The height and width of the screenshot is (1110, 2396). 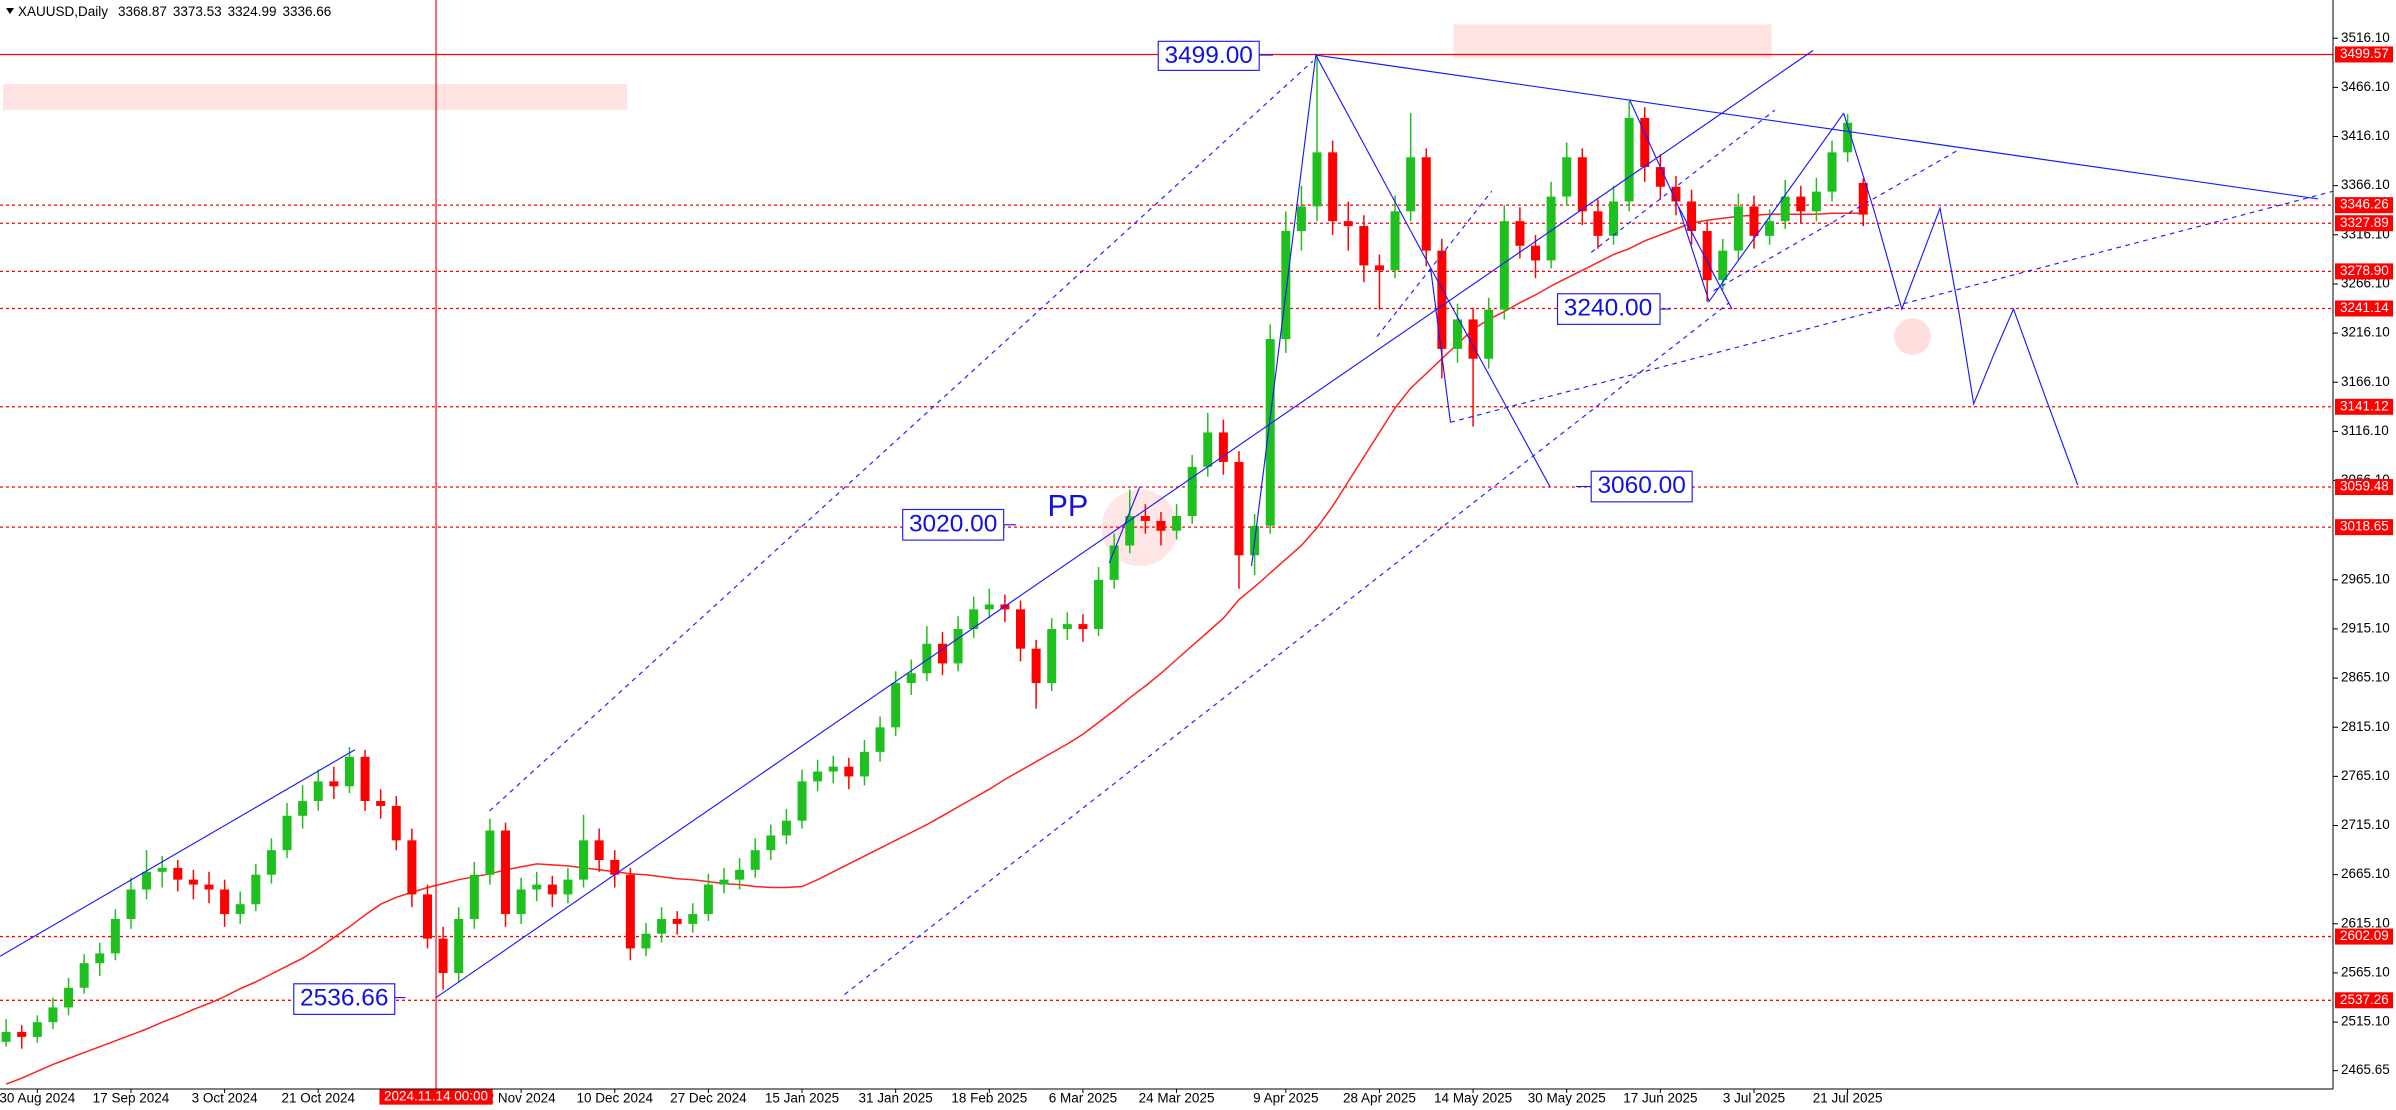 What do you see at coordinates (614, 1098) in the screenshot?
I see `x-tick-label: 10 Dec 2024` at bounding box center [614, 1098].